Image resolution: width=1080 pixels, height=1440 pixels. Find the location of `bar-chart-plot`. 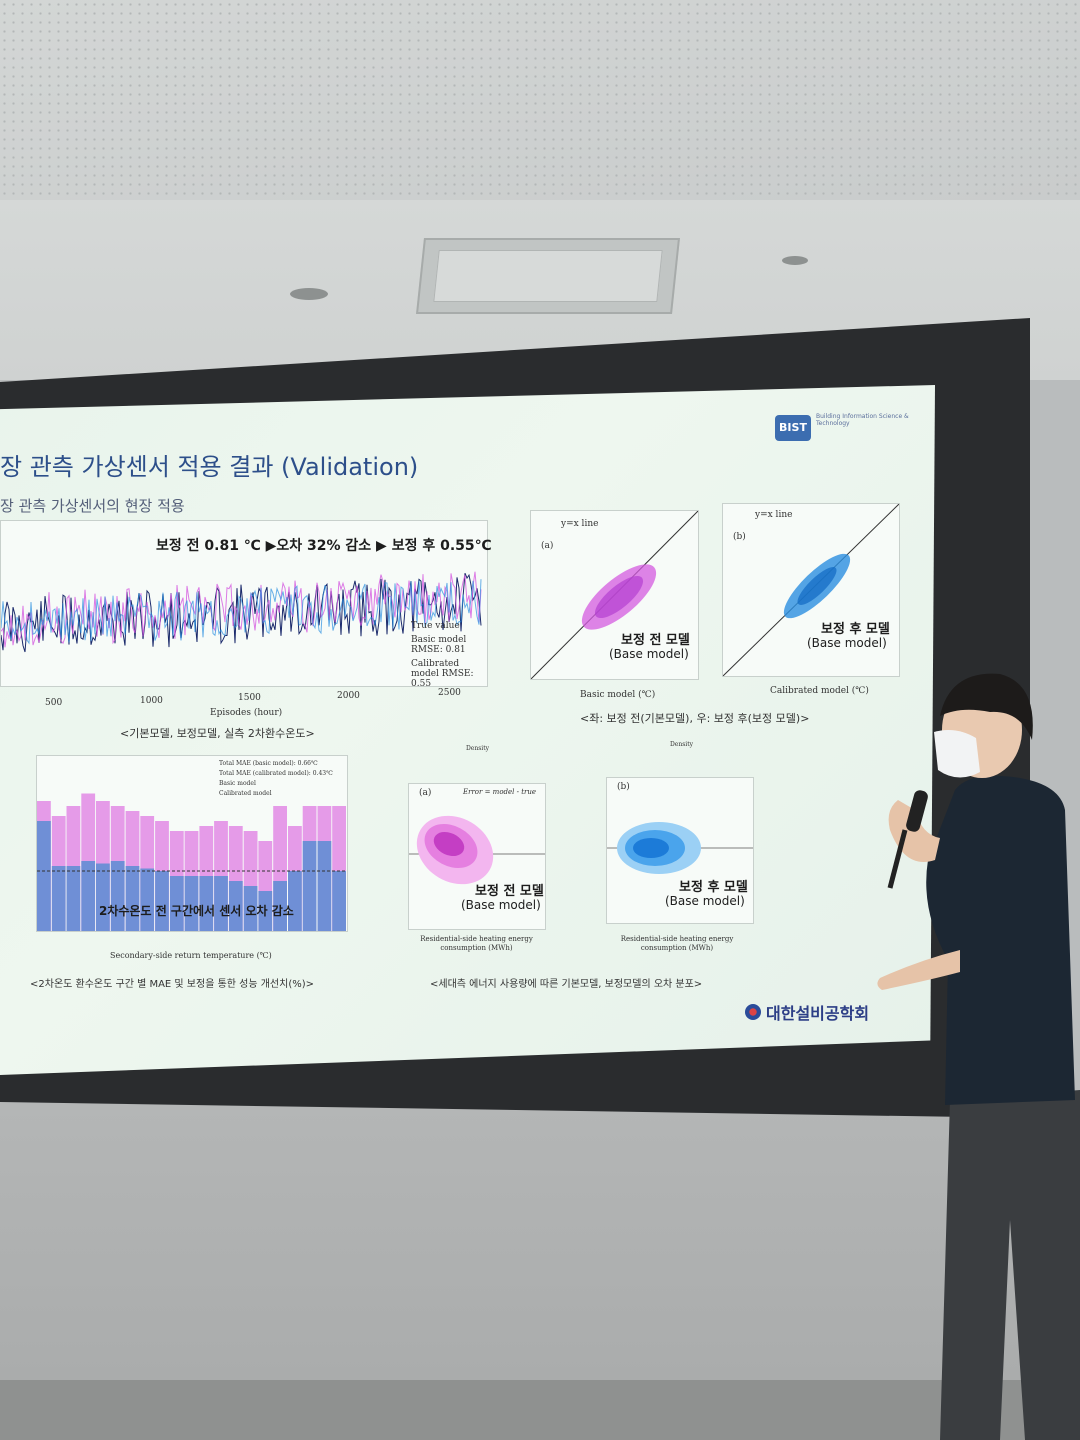

bar-chart-plot is located at coordinates (192, 862).